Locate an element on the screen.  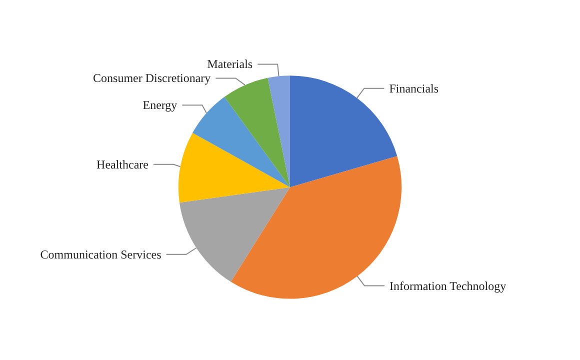
slice-label: Energy is located at coordinates (160, 105).